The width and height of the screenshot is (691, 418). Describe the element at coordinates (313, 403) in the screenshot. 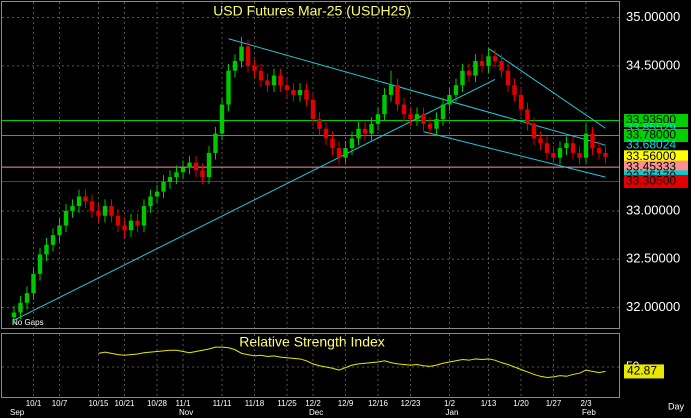

I see `x-tick-label: 12/2` at that location.